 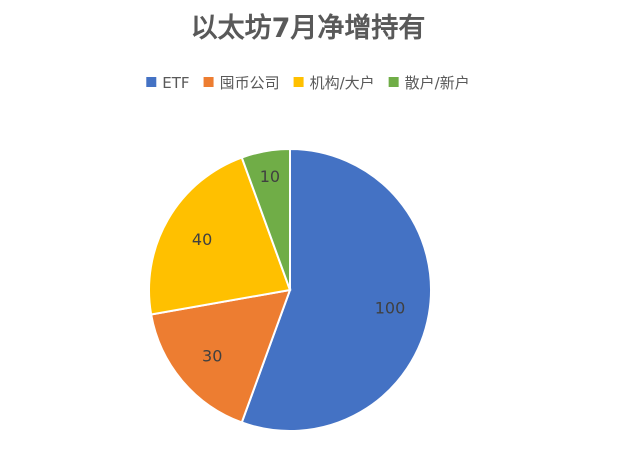 I want to click on legend-item-1: ETF, so click(x=168, y=83).